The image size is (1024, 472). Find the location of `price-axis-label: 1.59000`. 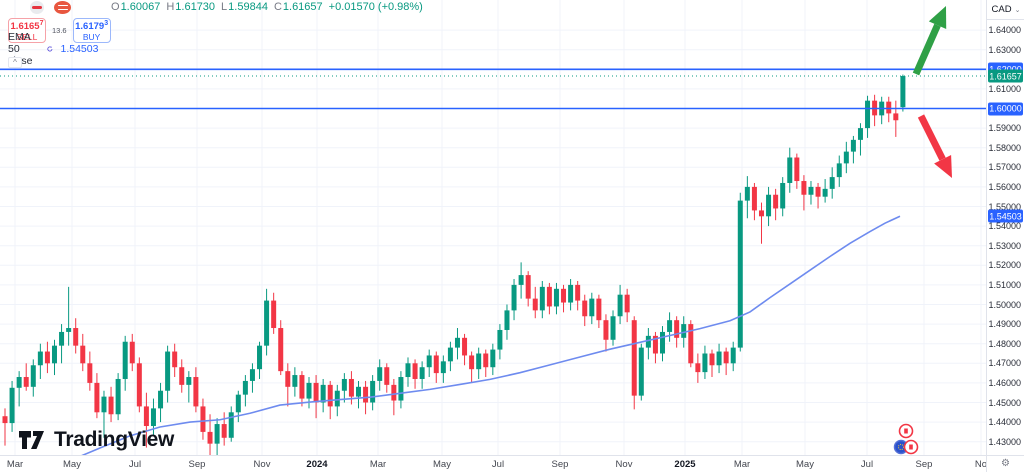

price-axis-label: 1.59000 is located at coordinates (1004, 128).